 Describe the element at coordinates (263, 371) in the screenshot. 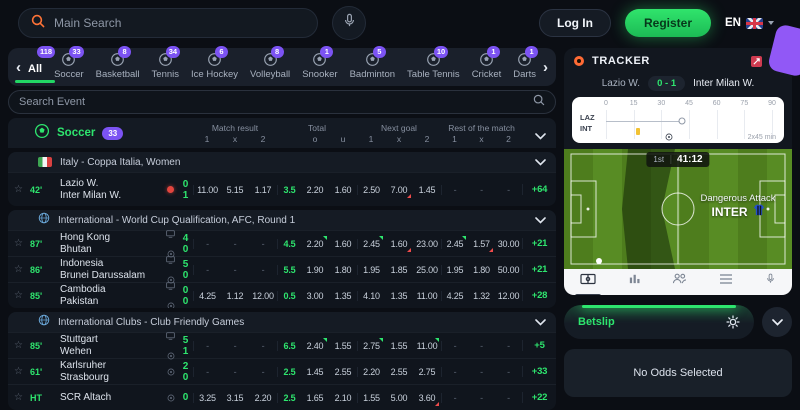

I see `odd-match-result-2: -` at that location.